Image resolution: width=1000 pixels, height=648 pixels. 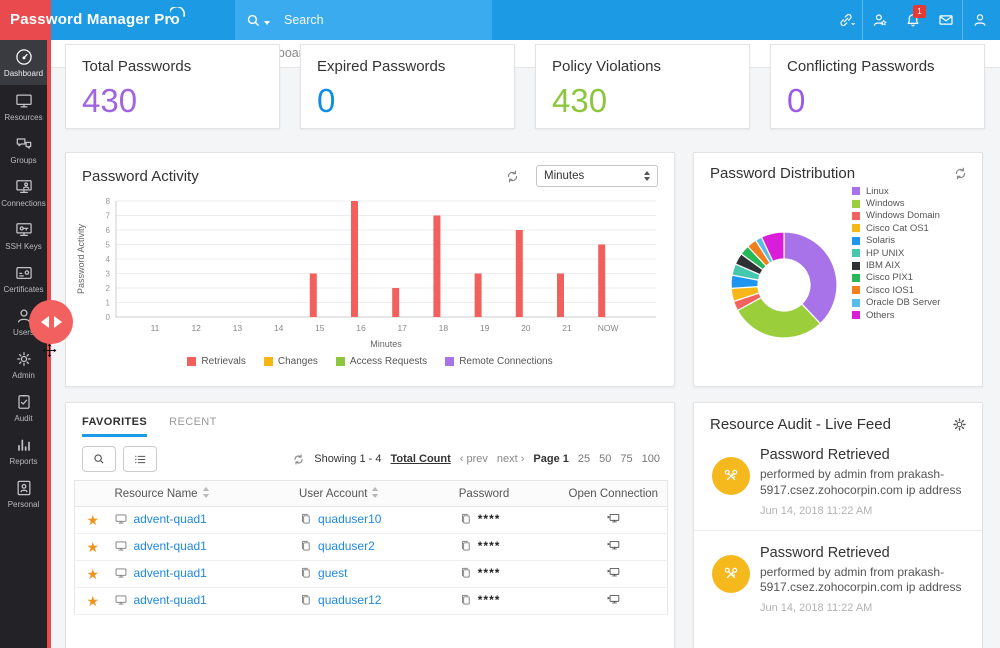 I want to click on arrow-left-icon, so click(x=44, y=322).